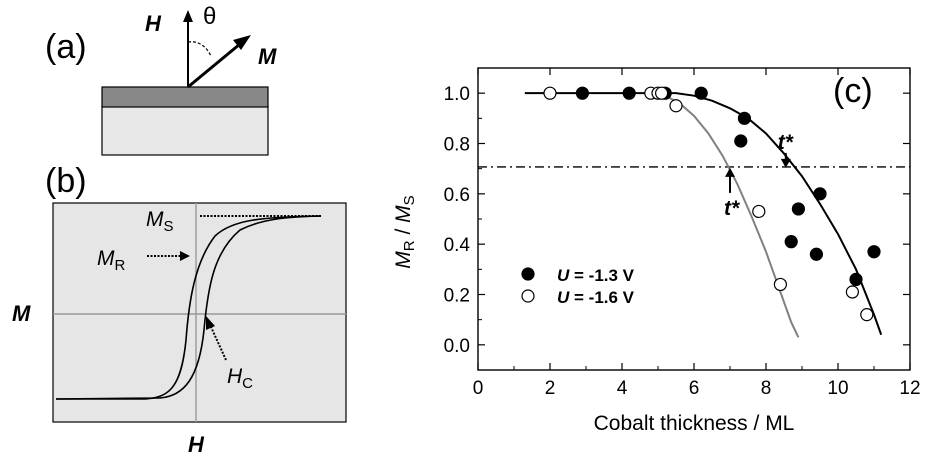 Image resolution: width=929 pixels, height=460 pixels. Describe the element at coordinates (457, 145) in the screenshot. I see `y-tick-label: 0.8` at that location.